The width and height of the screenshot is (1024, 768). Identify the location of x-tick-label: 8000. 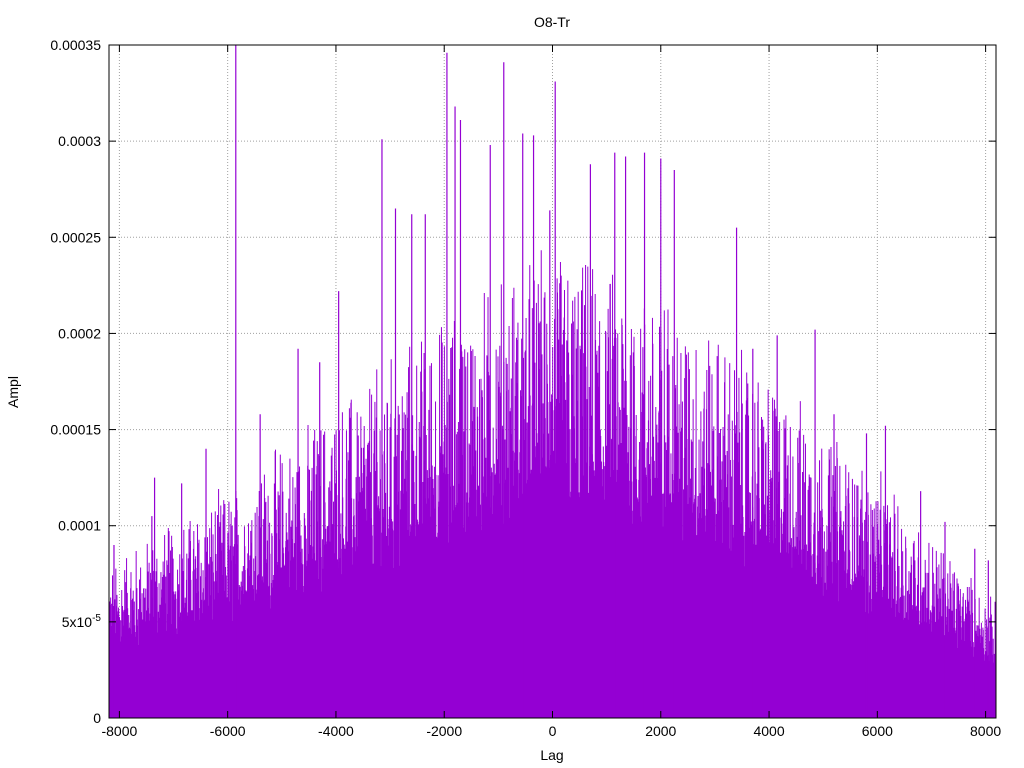
(985, 731).